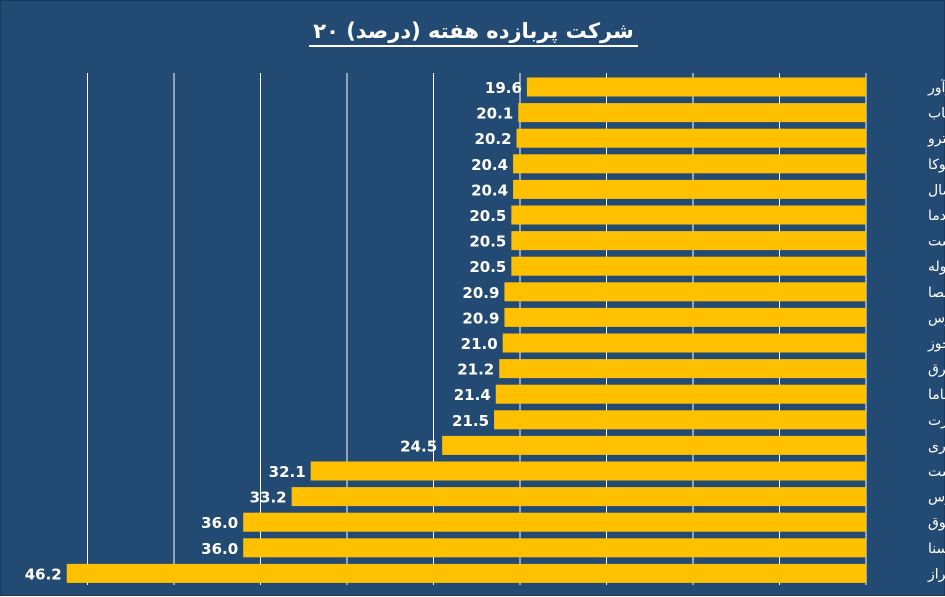 The width and height of the screenshot is (945, 597). Describe the element at coordinates (936, 344) in the screenshot. I see `category-label: وثخوز` at that location.